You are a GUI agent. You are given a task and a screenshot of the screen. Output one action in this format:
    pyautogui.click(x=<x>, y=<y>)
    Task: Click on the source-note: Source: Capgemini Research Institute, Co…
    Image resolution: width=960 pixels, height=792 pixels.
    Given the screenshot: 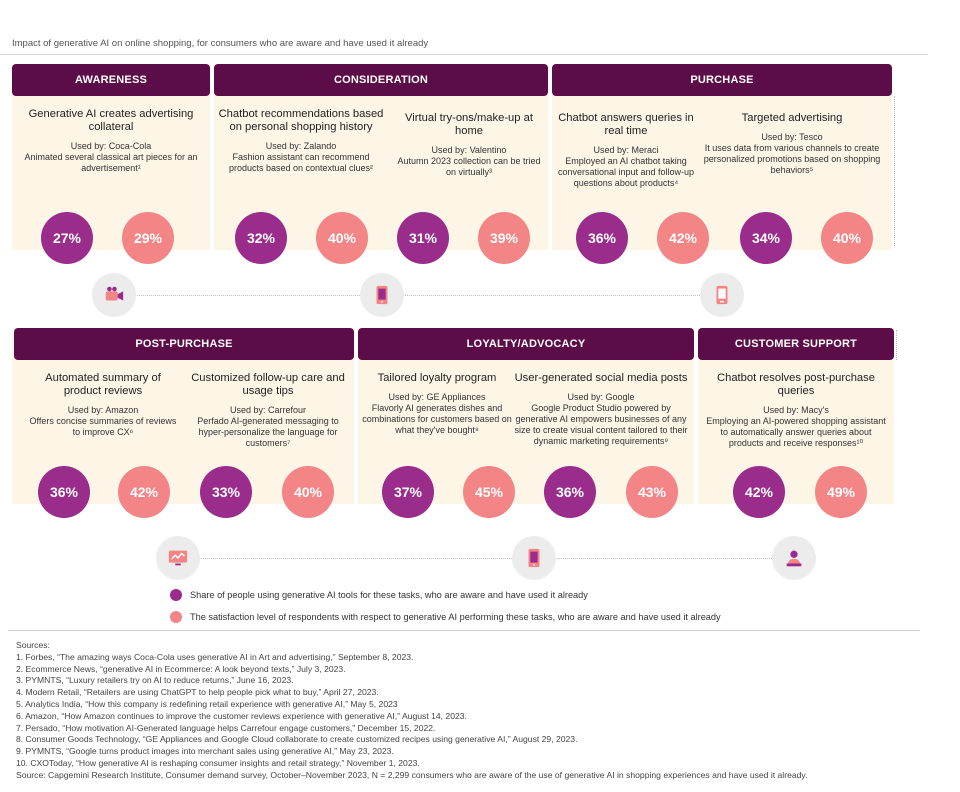 What is the action you would take?
    pyautogui.click(x=412, y=774)
    